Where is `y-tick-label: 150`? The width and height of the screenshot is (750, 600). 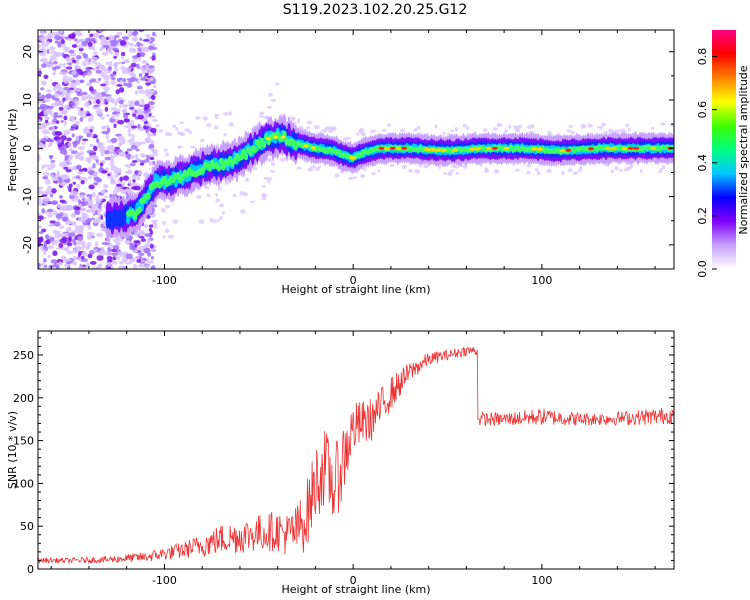
y-tick-label: 150 is located at coordinates (23, 441).